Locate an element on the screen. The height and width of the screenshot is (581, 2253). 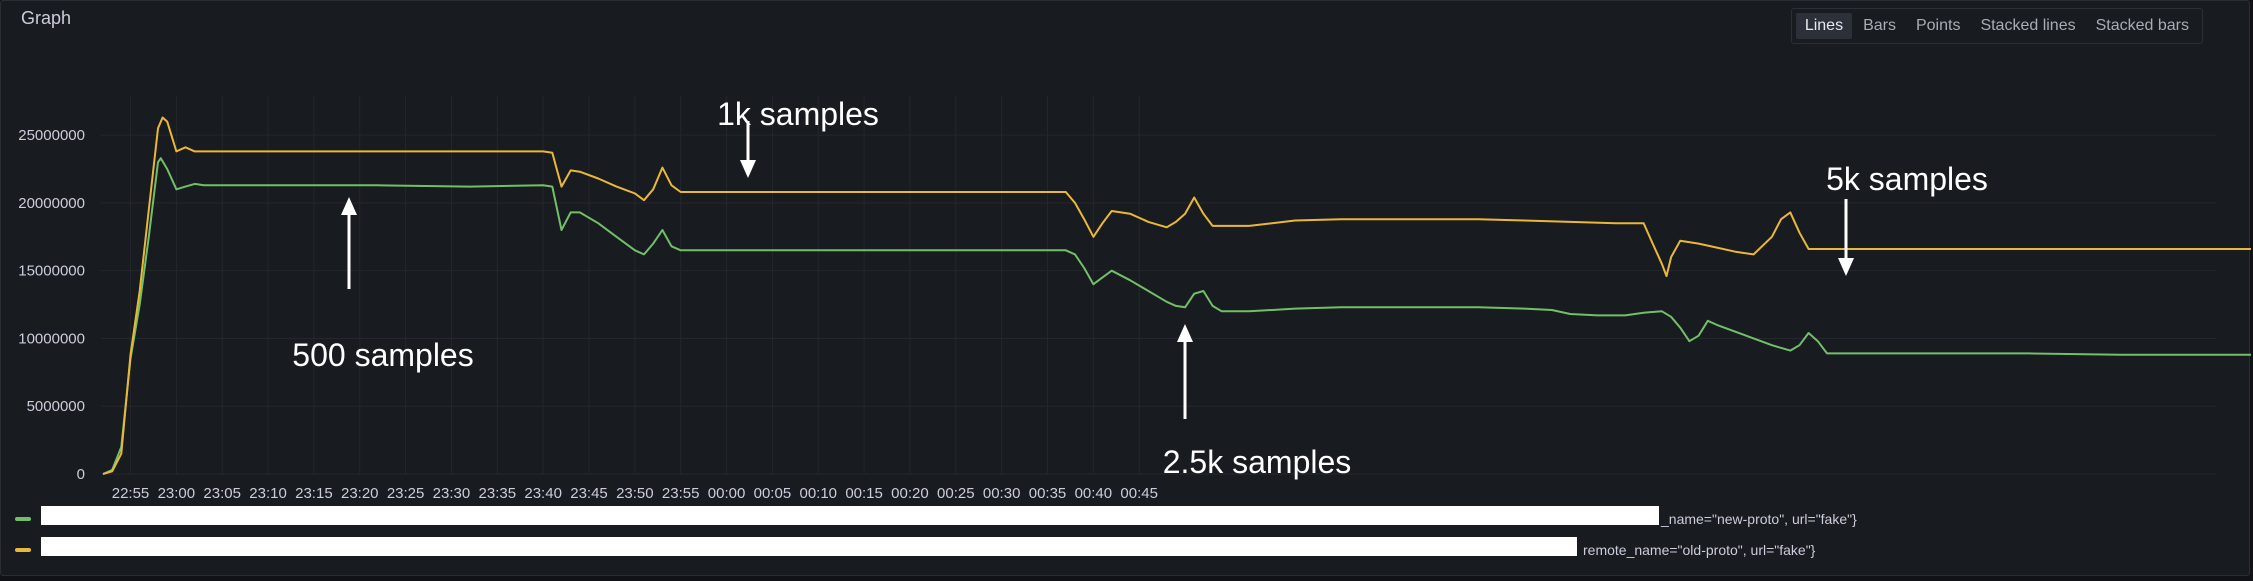
legend-item-new-proto: _name="new-proto", url="fake"} is located at coordinates (936, 518).